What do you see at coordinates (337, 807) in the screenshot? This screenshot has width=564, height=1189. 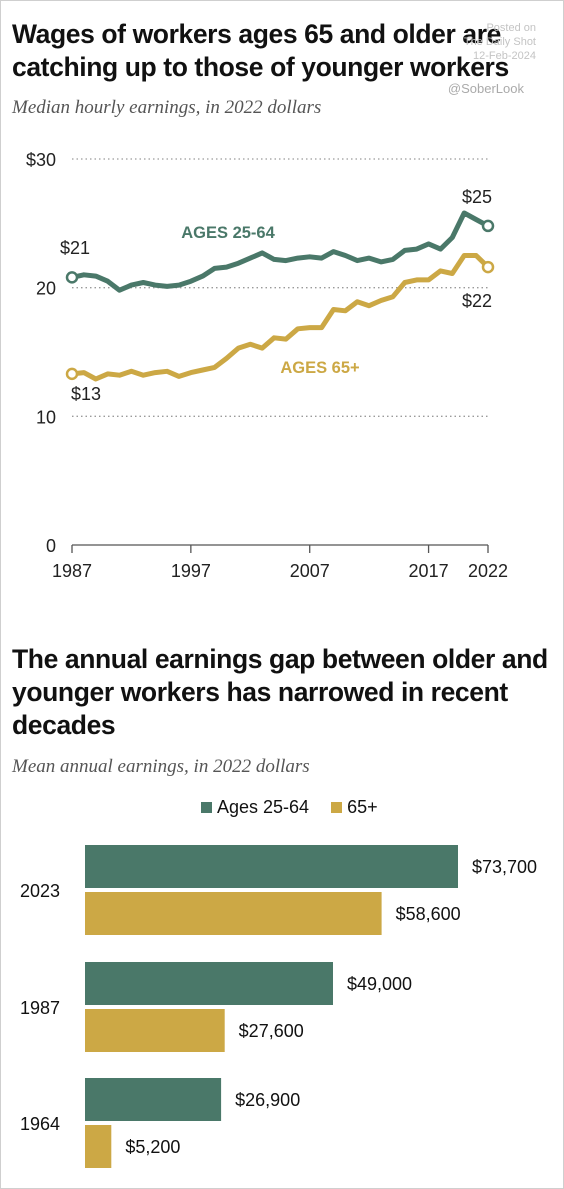 I see `legend-swatch-gold` at bounding box center [337, 807].